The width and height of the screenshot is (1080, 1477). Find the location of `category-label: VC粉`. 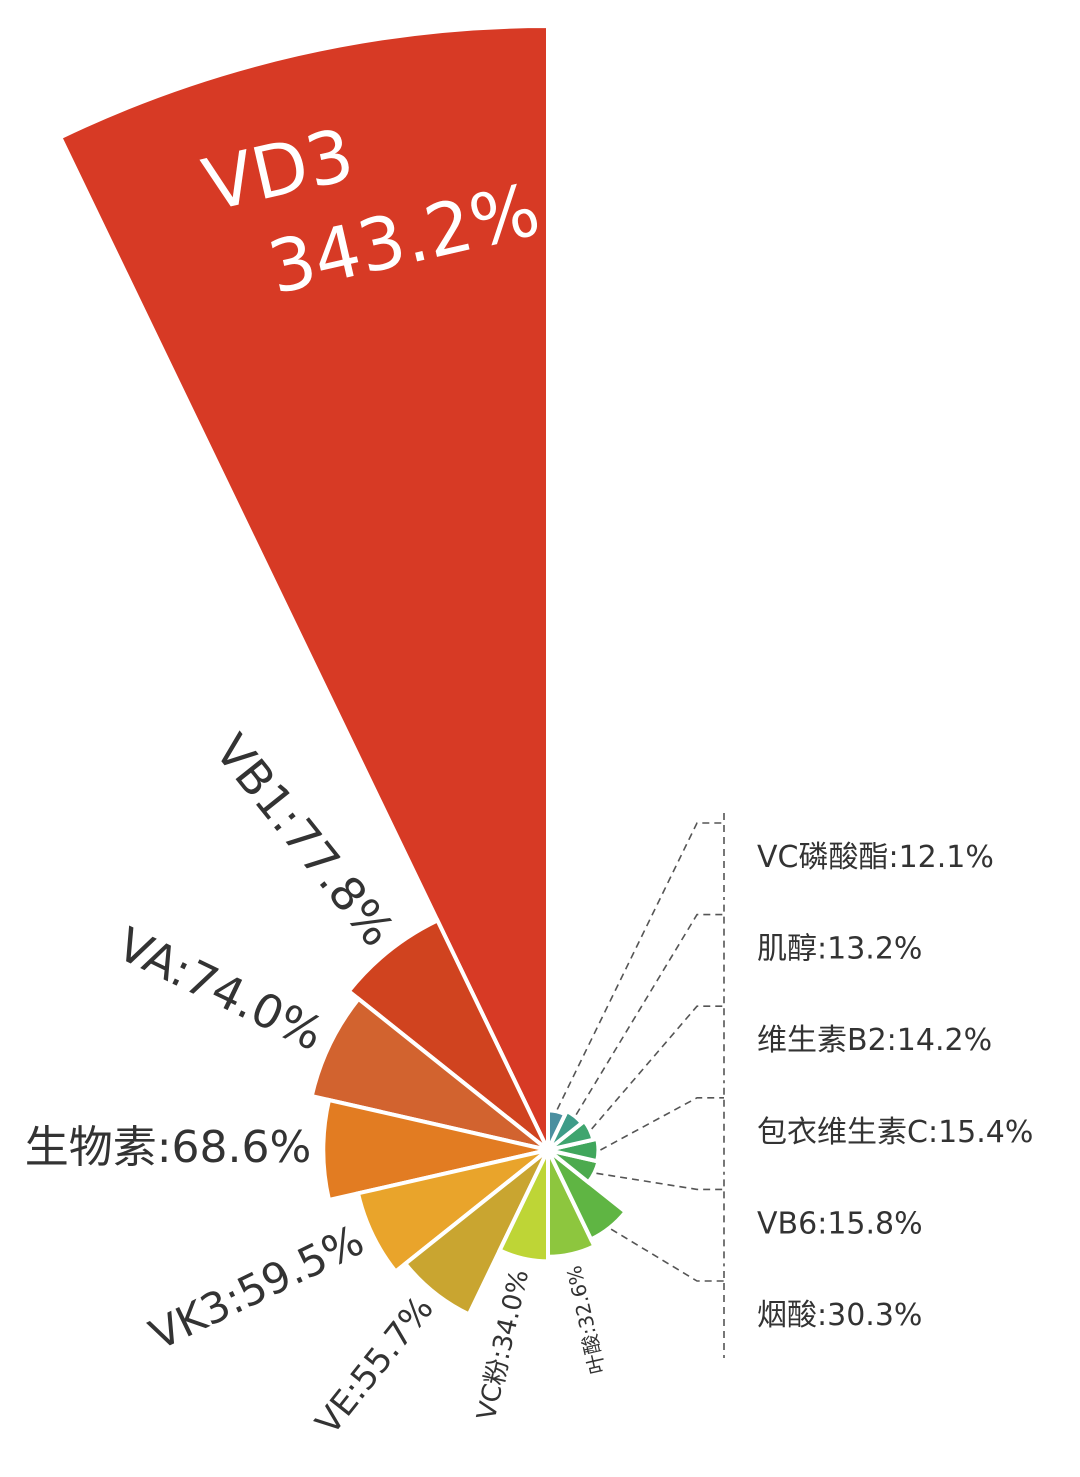

category-label: VC粉 is located at coordinates (492, 1389).